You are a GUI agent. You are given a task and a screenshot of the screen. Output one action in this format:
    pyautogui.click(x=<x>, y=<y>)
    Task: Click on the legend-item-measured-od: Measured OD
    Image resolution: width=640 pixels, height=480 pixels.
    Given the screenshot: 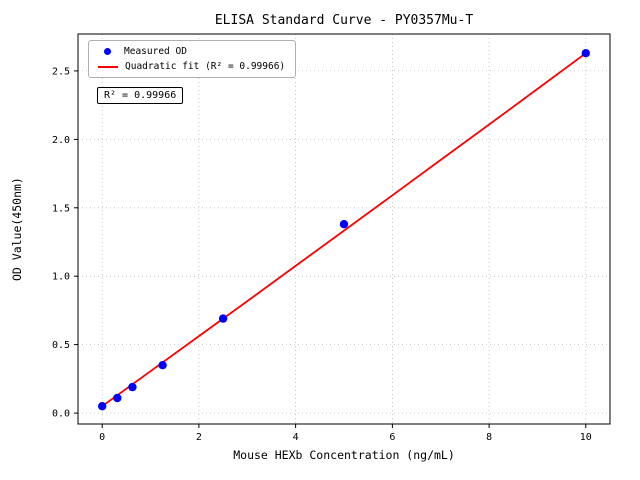 What is the action you would take?
    pyautogui.click(x=191, y=51)
    